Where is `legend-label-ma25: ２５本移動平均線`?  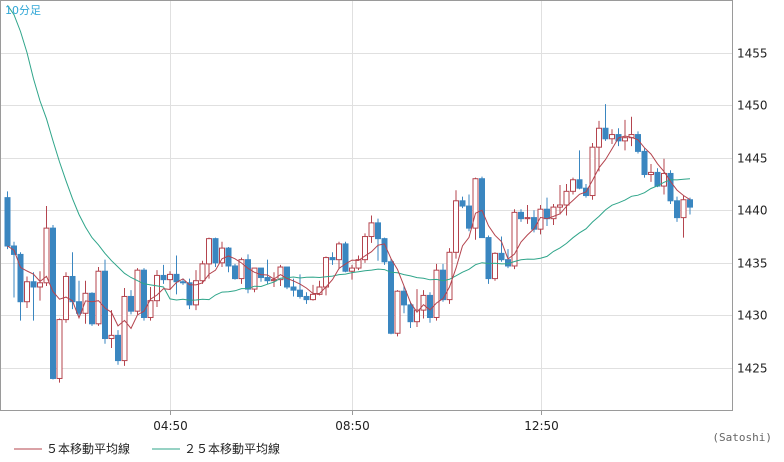 legend-label-ma25: ２５本移動平均線 is located at coordinates (232, 448).